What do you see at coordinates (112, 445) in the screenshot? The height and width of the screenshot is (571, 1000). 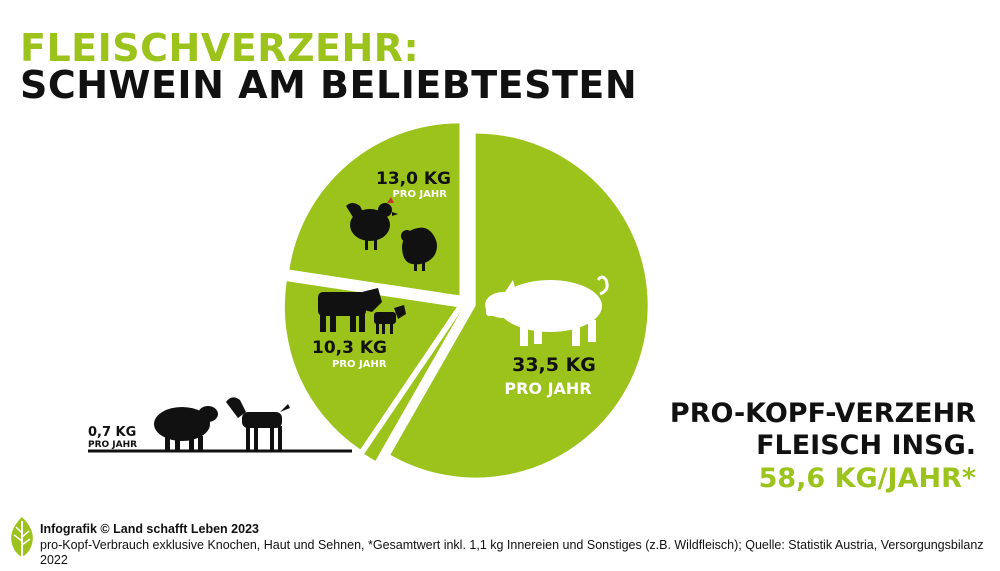 I see `slice-sublabel-sheep-goat: PRO JAHR` at bounding box center [112, 445].